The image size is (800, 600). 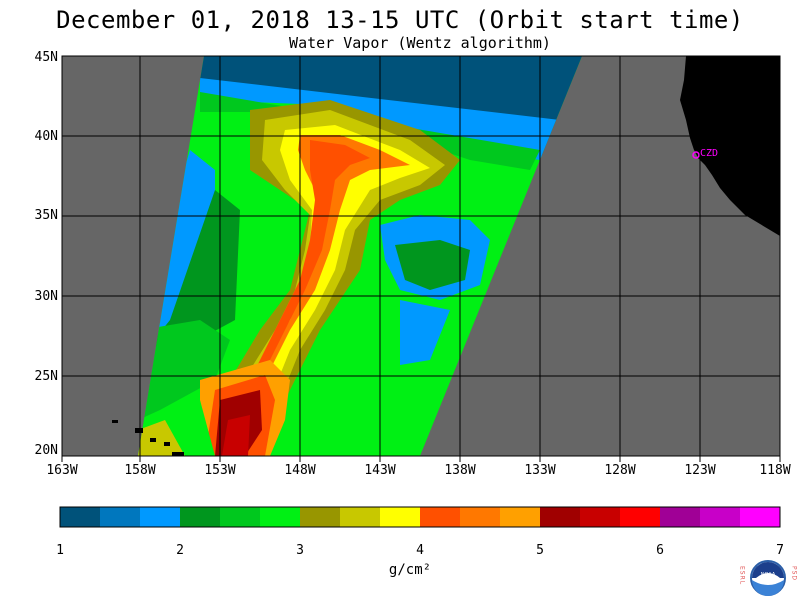 I want to click on logo-center-text: NOAA, so click(x=768, y=575).